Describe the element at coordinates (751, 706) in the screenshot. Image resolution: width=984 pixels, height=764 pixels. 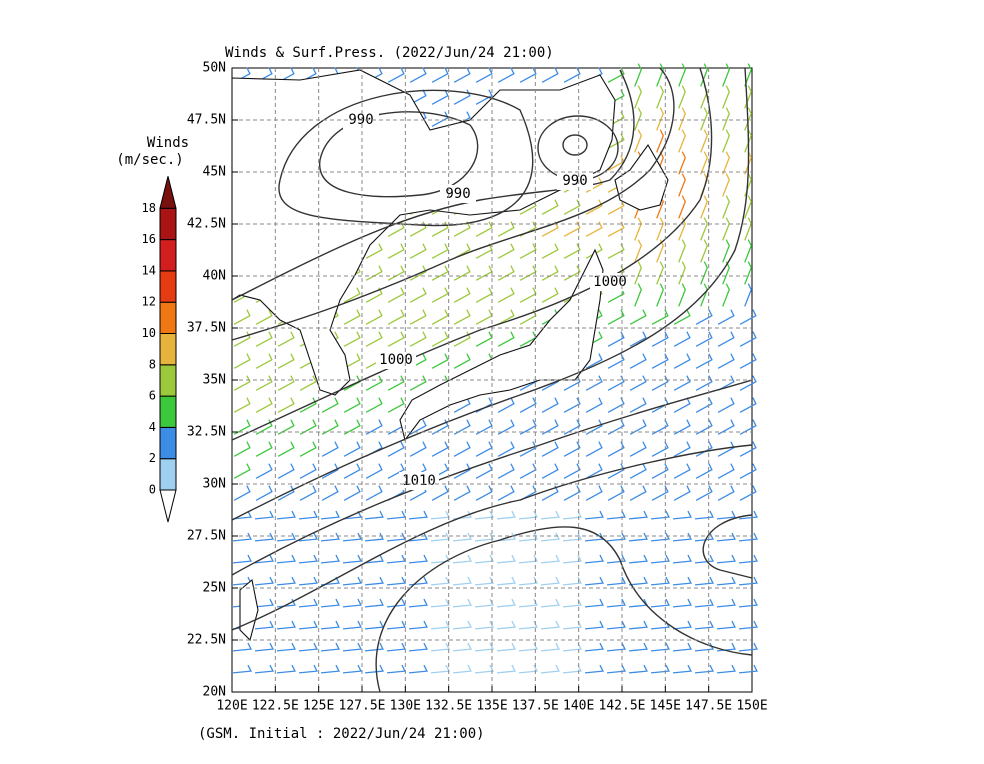
I see `x-tick-label: 150E` at that location.